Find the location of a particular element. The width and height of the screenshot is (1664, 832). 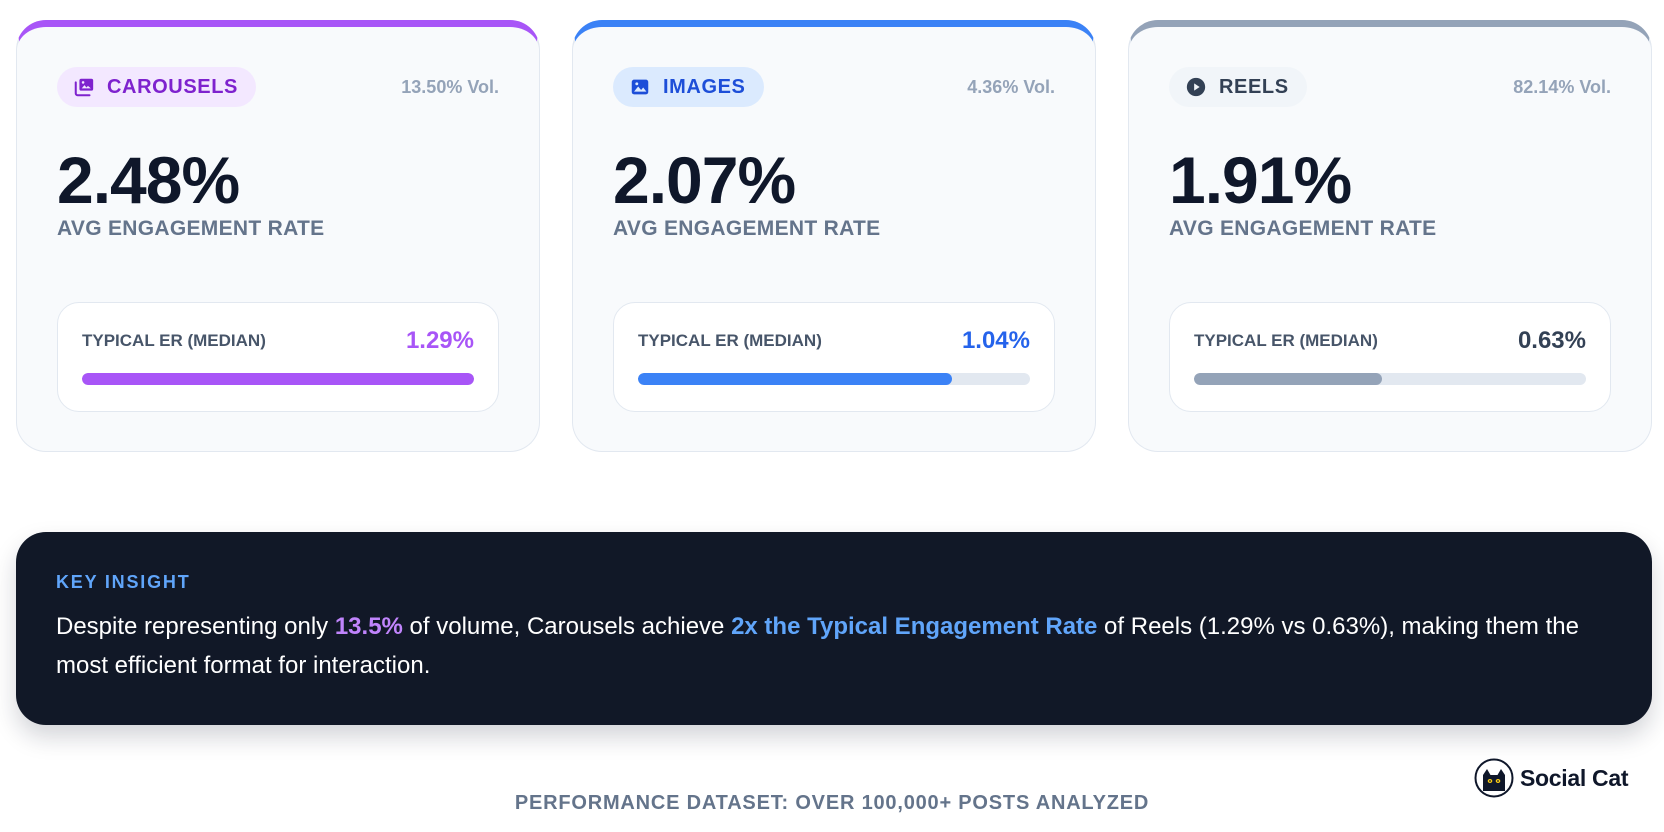

carousel-icon is located at coordinates (84, 87).